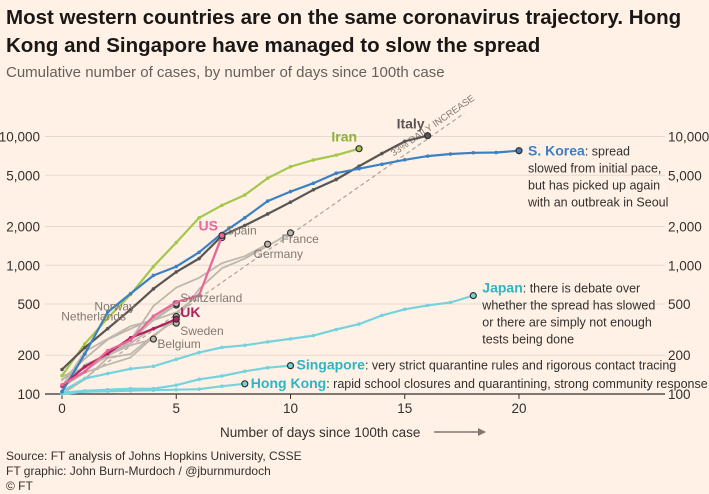 The width and height of the screenshot is (709, 494). I want to click on annotation-s-korea-country: S. Korea, so click(556, 151).